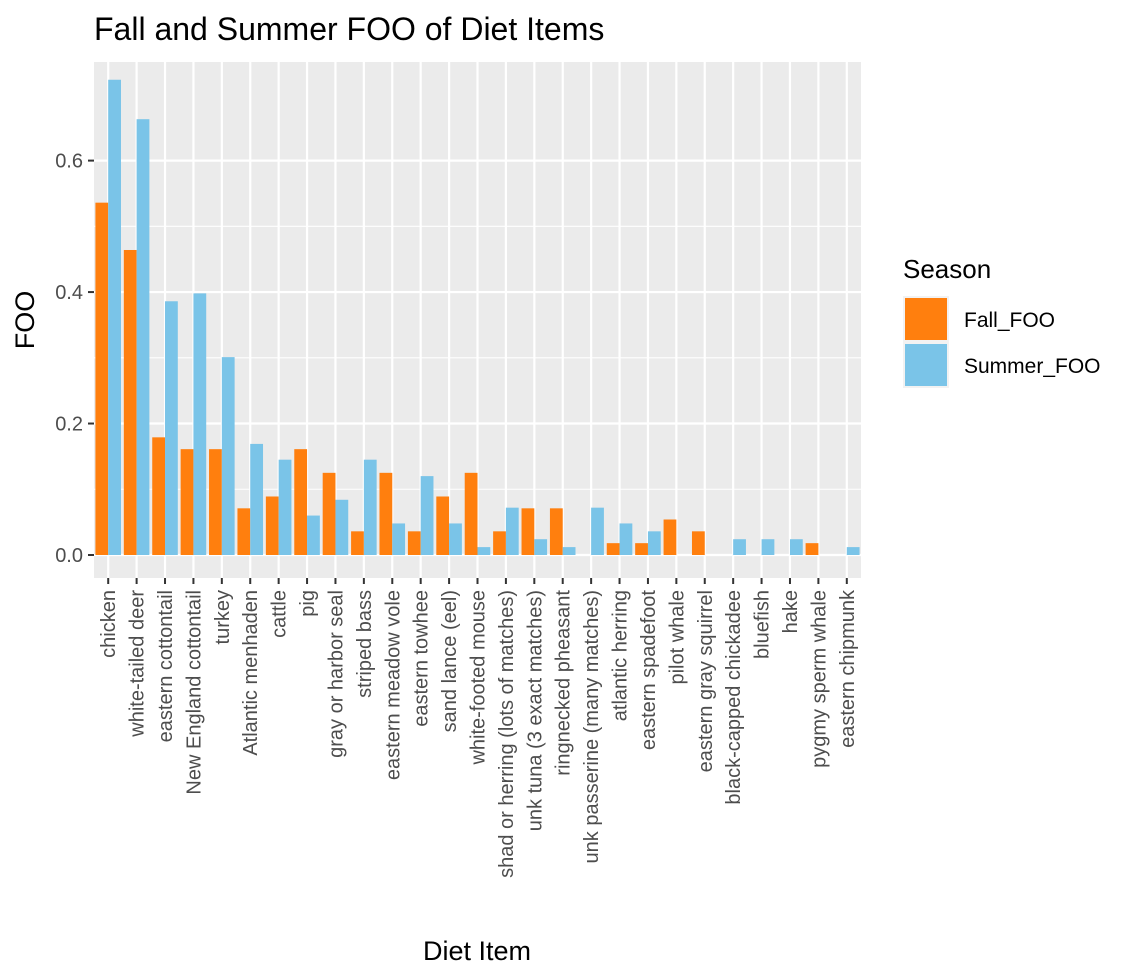  Describe the element at coordinates (477, 951) in the screenshot. I see `x-axis-title: Diet Item` at that location.